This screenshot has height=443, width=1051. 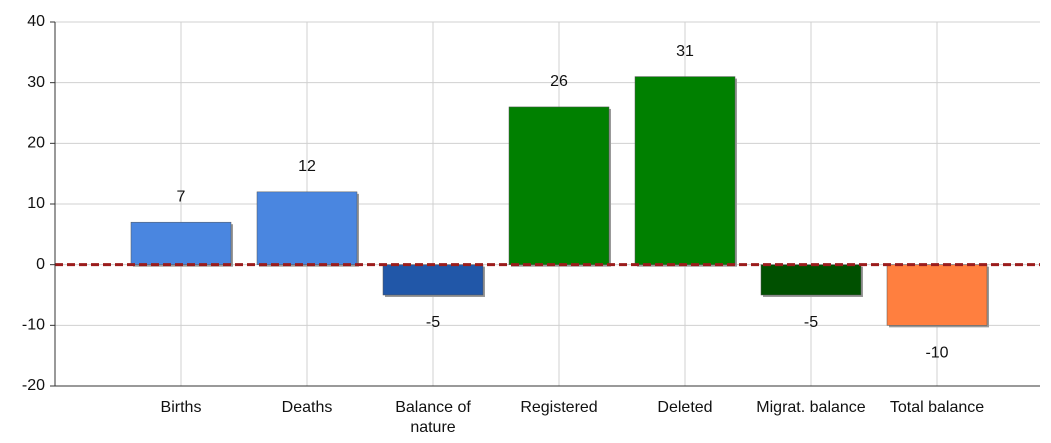 I want to click on y-tick-label: 30, so click(x=36, y=82).